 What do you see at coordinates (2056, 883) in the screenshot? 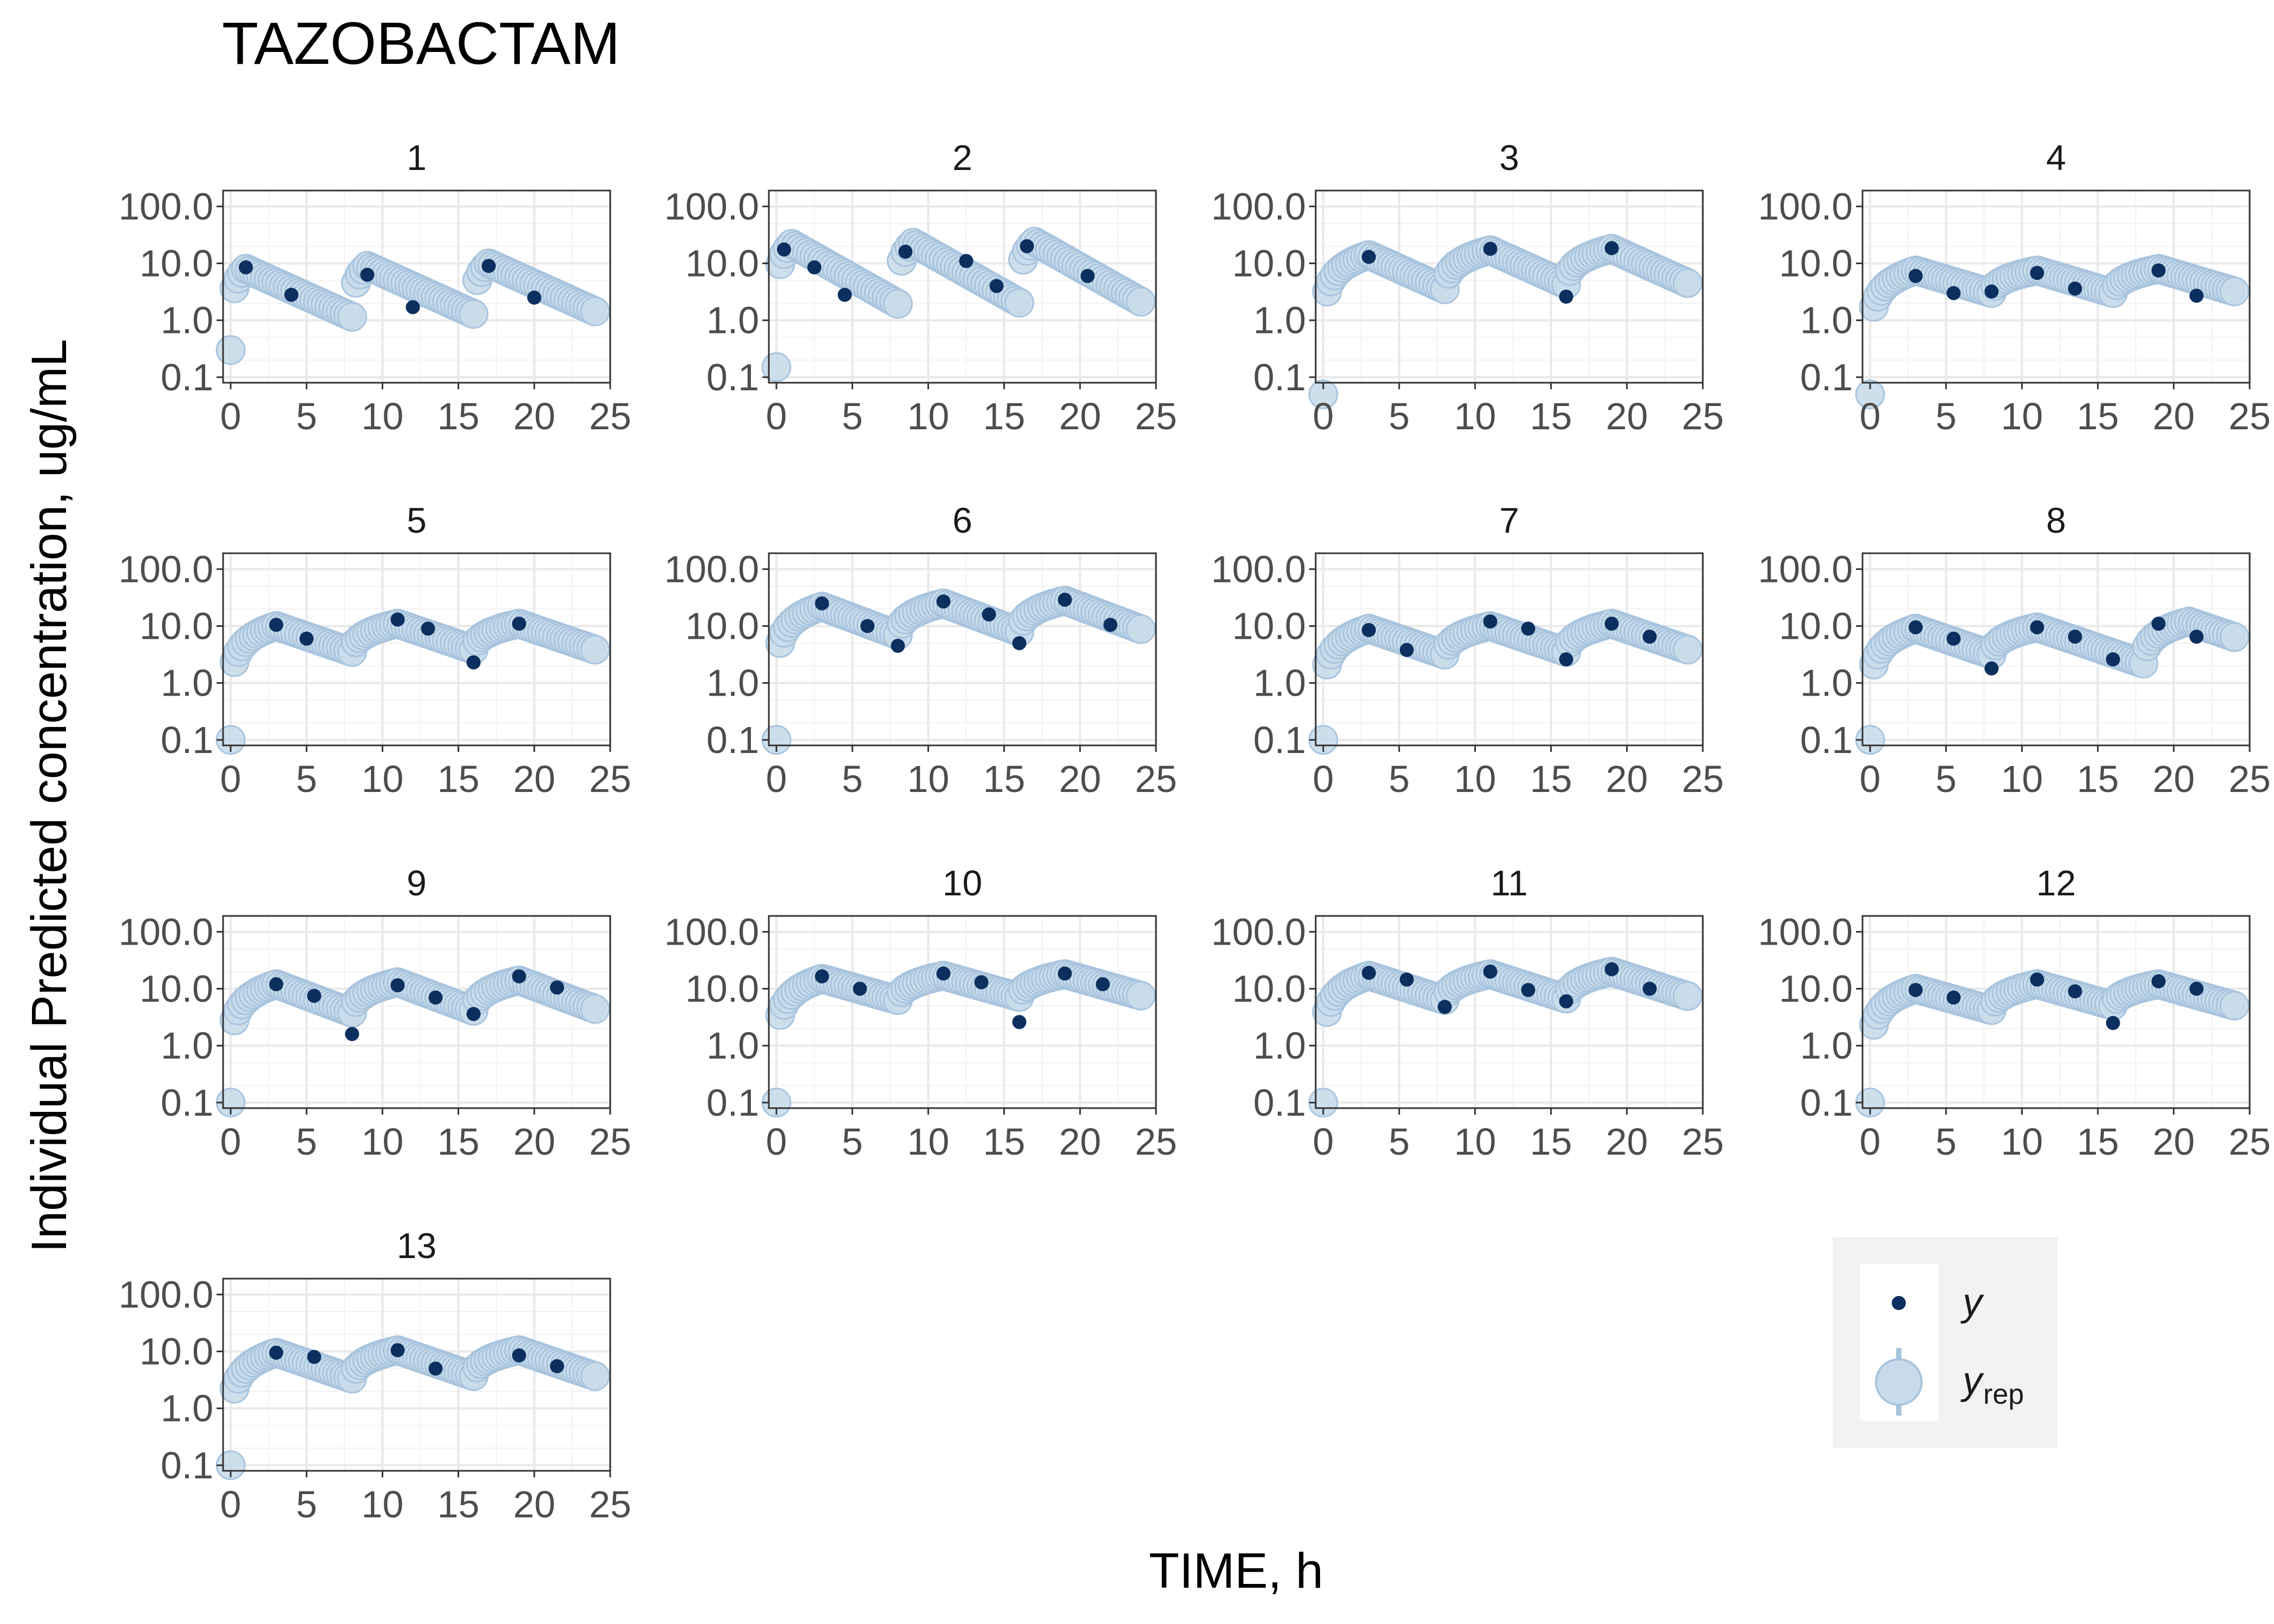
I see `facet-label: 12` at bounding box center [2056, 883].